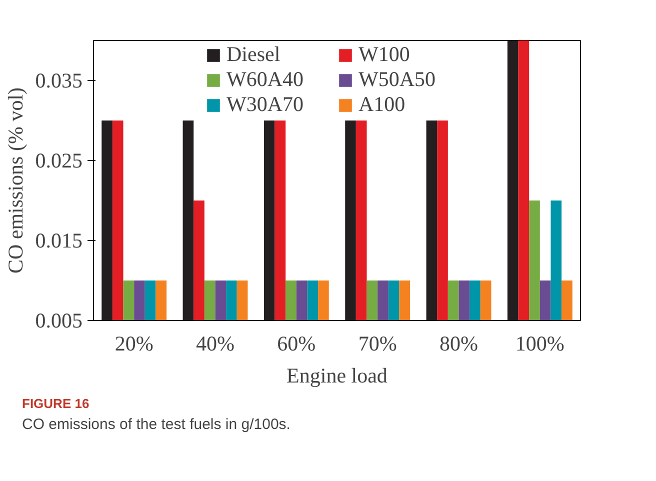 The image size is (656, 481). Describe the element at coordinates (384, 54) in the screenshot. I see `legend-label: W100` at that location.